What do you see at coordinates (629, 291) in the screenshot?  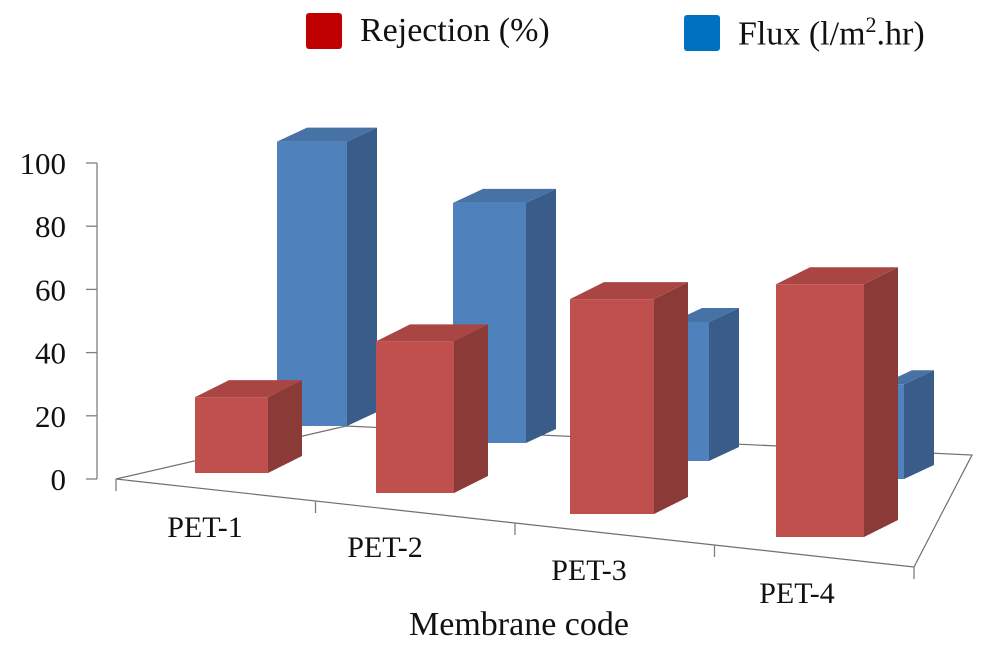 I see `rejection-bar-3-top` at bounding box center [629, 291].